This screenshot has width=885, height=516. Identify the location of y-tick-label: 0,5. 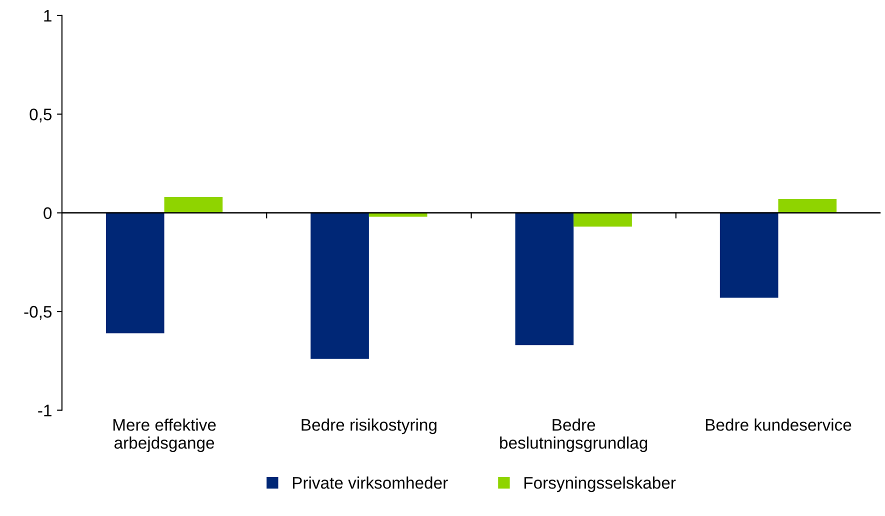
(41, 115).